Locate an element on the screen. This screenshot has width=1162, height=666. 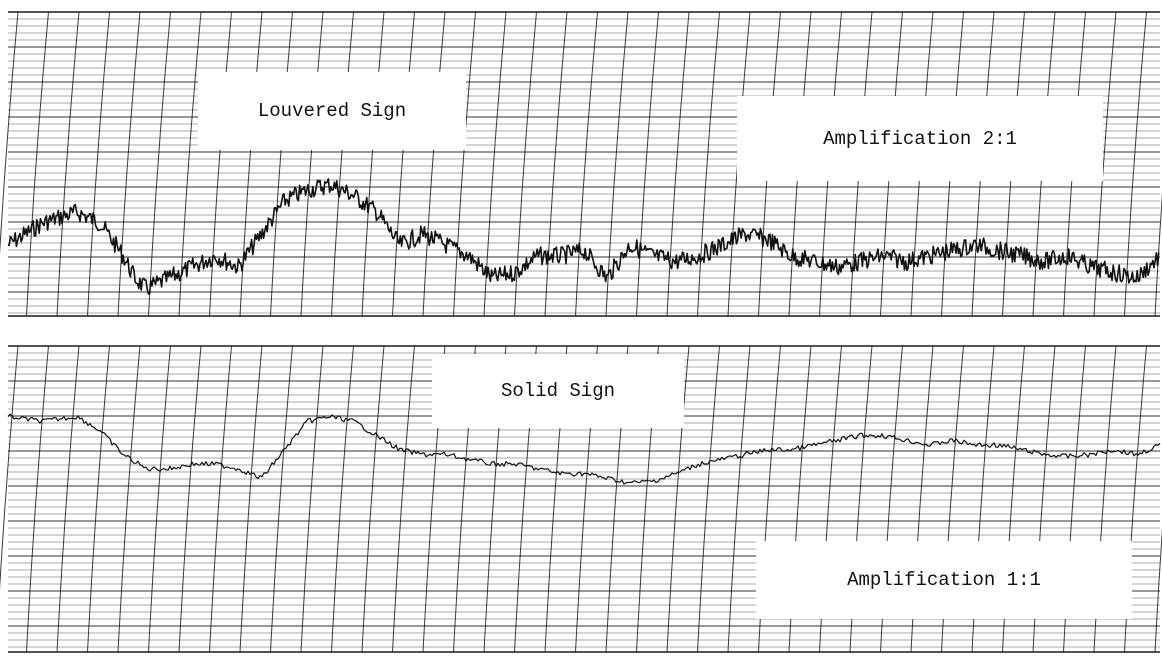
amplification-label-top: Amplification 2:1 is located at coordinates (920, 138).